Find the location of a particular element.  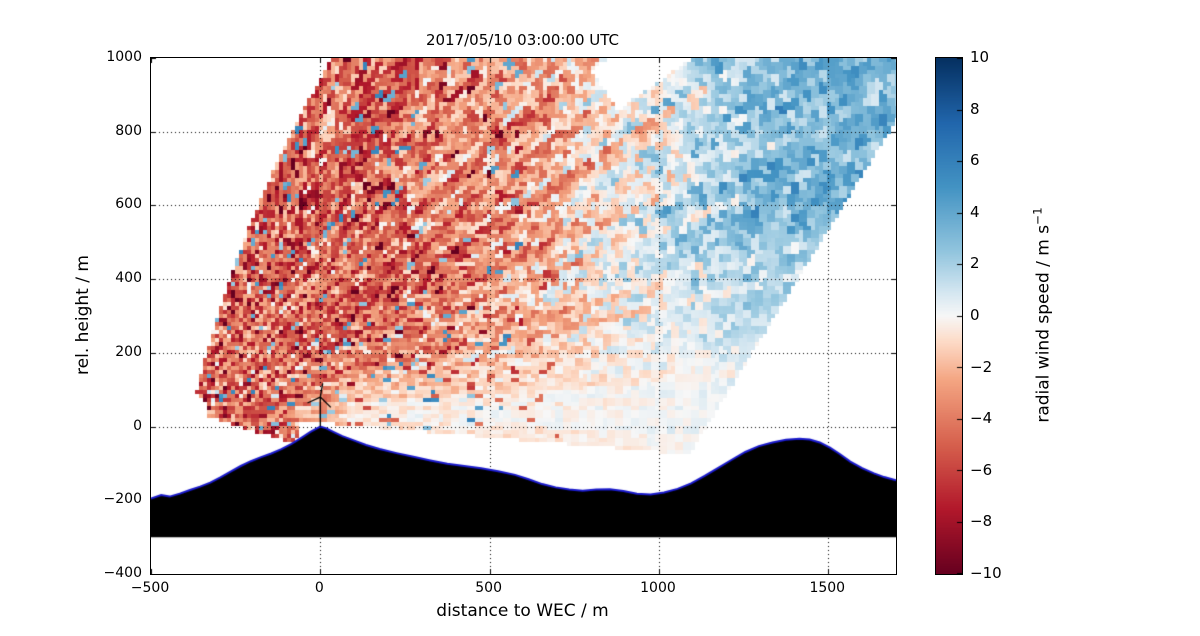

colorbar-tick-label: −6 is located at coordinates (981, 469).